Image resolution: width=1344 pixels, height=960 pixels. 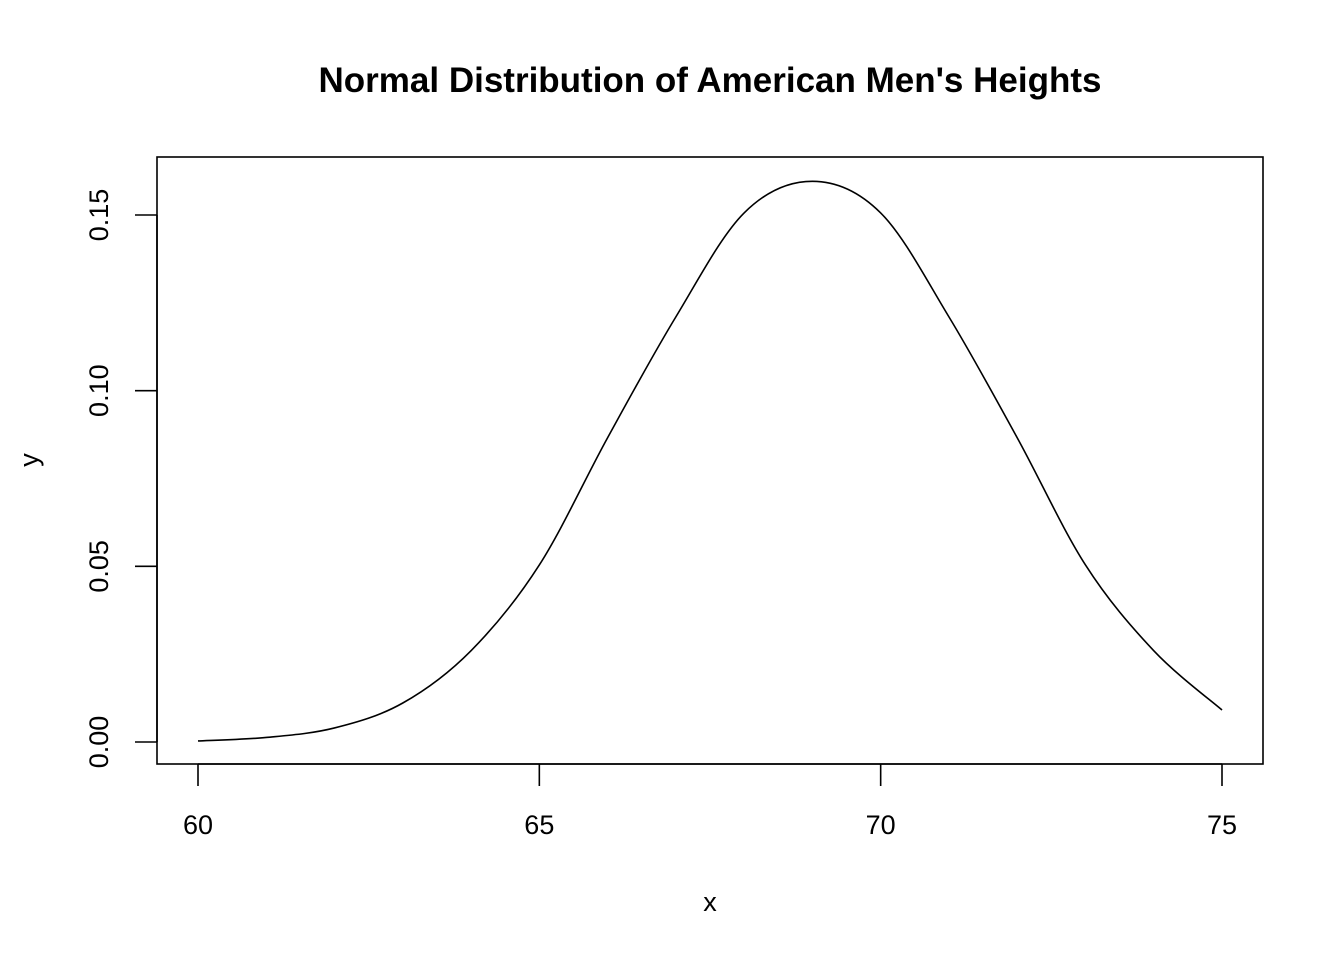 I want to click on y-axis-label: y, so click(x=29, y=460).